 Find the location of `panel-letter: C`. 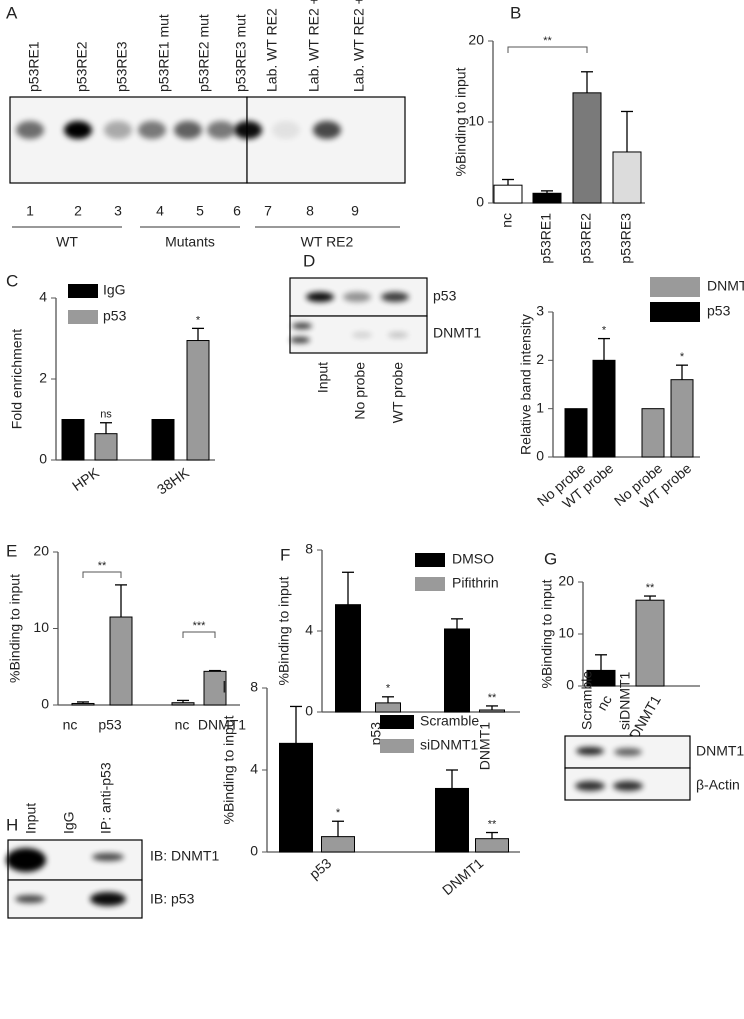

panel-letter: C is located at coordinates (12, 280).